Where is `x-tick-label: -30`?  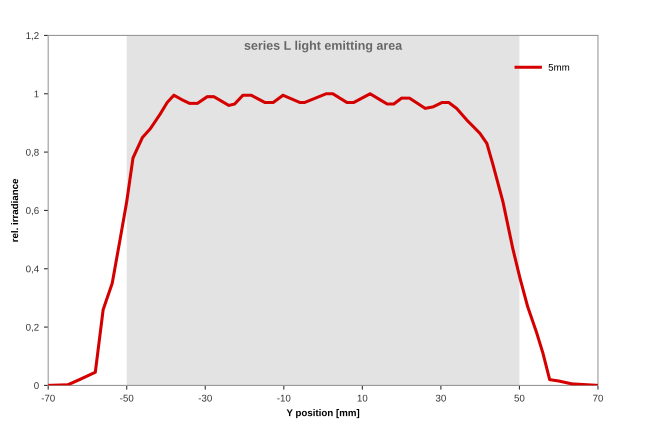
x-tick-label: -30 is located at coordinates (205, 398).